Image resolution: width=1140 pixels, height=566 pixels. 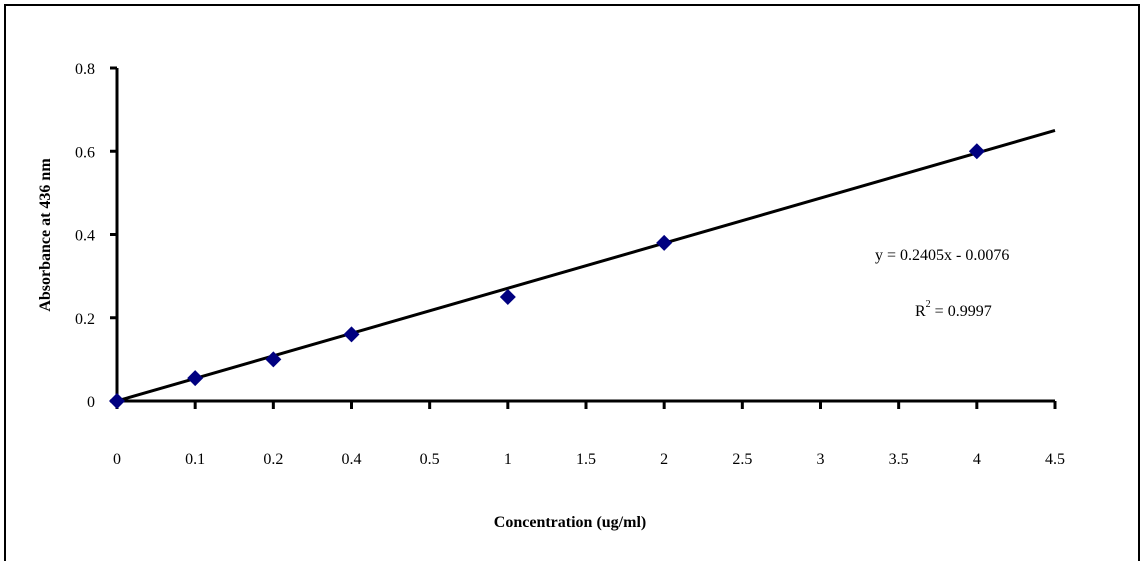 What do you see at coordinates (821, 459) in the screenshot?
I see `x-tick-label: 3` at bounding box center [821, 459].